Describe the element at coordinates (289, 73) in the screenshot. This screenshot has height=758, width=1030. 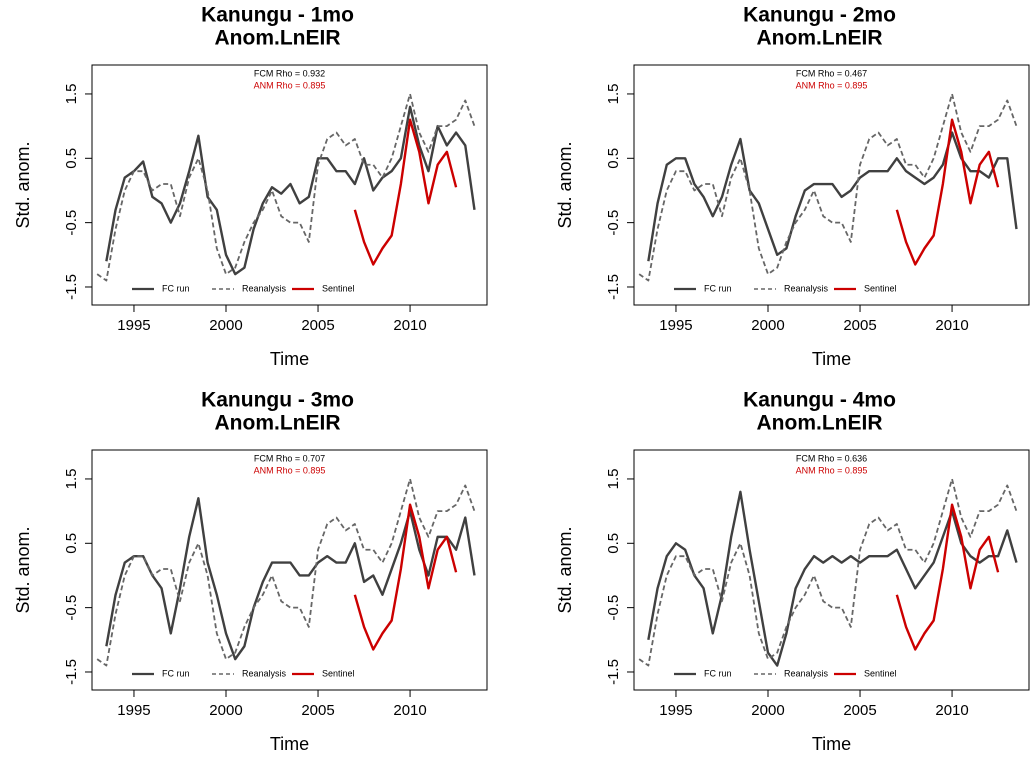
I see `annotation: FCM Rho = 0.932` at that location.